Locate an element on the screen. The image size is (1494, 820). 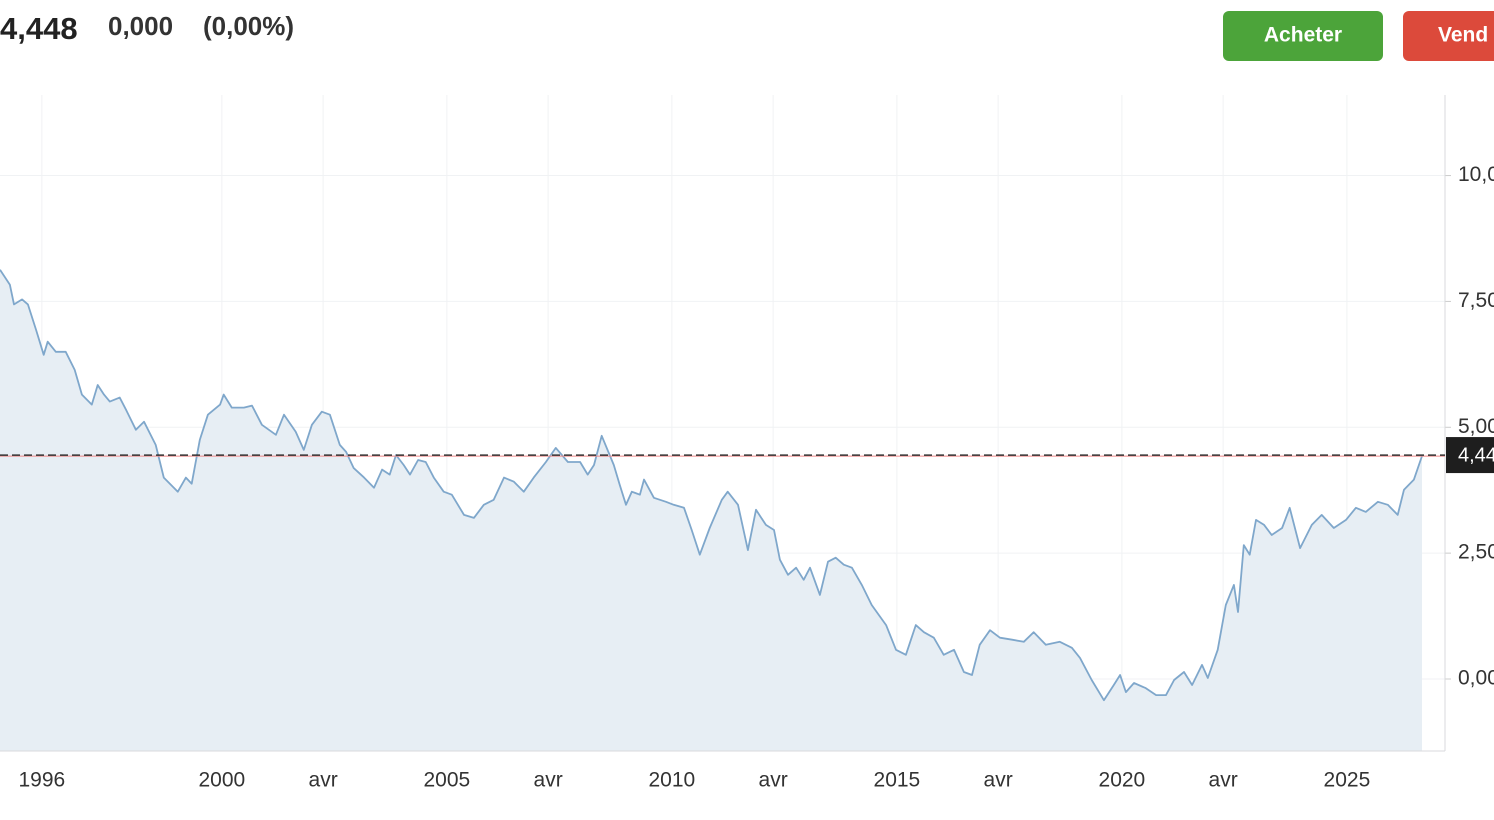
current-tag is located at coordinates (1470, 455).